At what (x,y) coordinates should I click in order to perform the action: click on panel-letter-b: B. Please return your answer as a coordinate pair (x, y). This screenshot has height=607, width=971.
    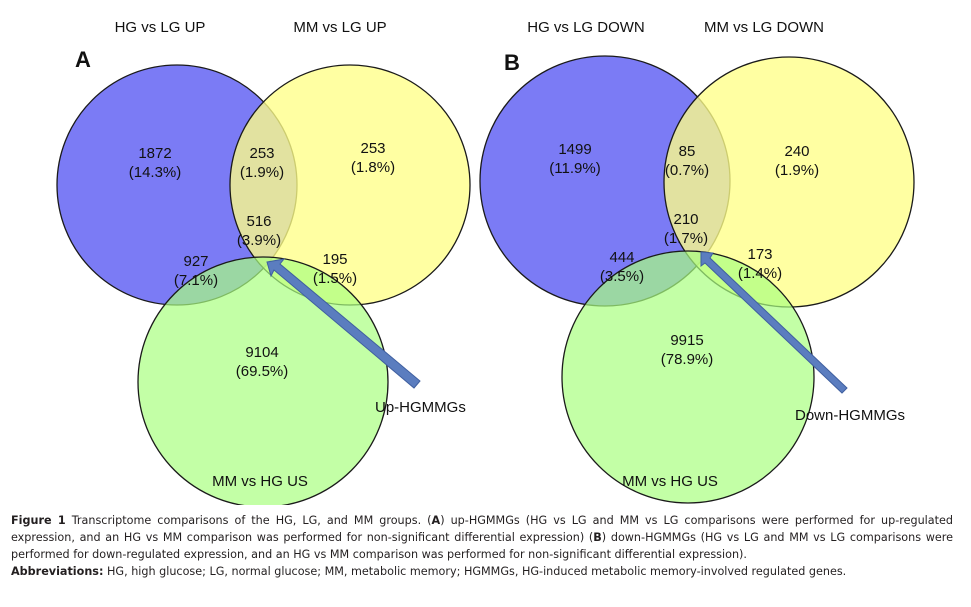
    Looking at the image, I should click on (512, 62).